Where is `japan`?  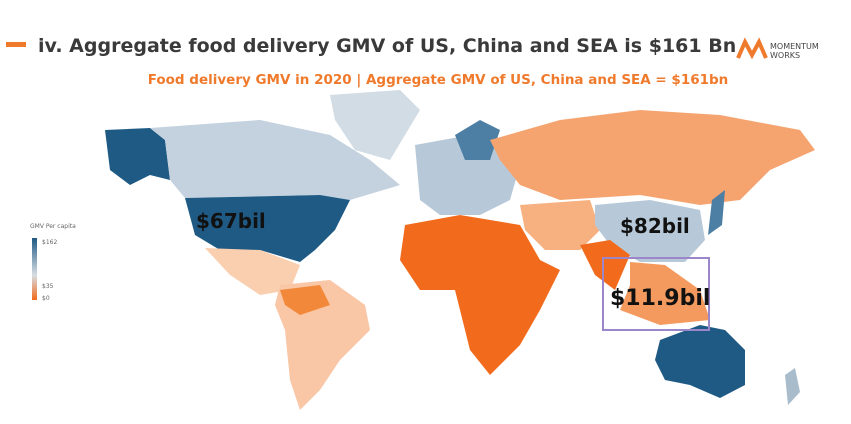 japan is located at coordinates (716, 212).